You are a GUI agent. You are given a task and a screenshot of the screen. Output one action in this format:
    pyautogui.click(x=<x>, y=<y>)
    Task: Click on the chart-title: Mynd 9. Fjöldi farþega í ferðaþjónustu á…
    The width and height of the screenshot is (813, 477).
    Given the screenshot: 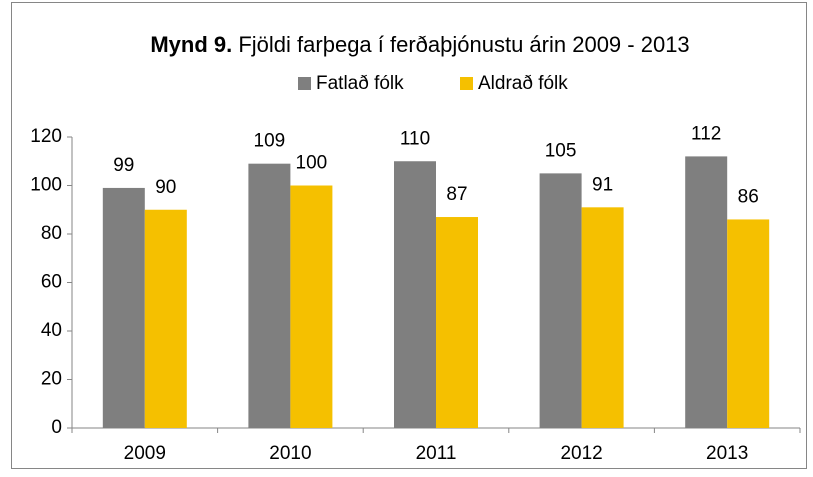 What is the action you would take?
    pyautogui.click(x=419, y=44)
    